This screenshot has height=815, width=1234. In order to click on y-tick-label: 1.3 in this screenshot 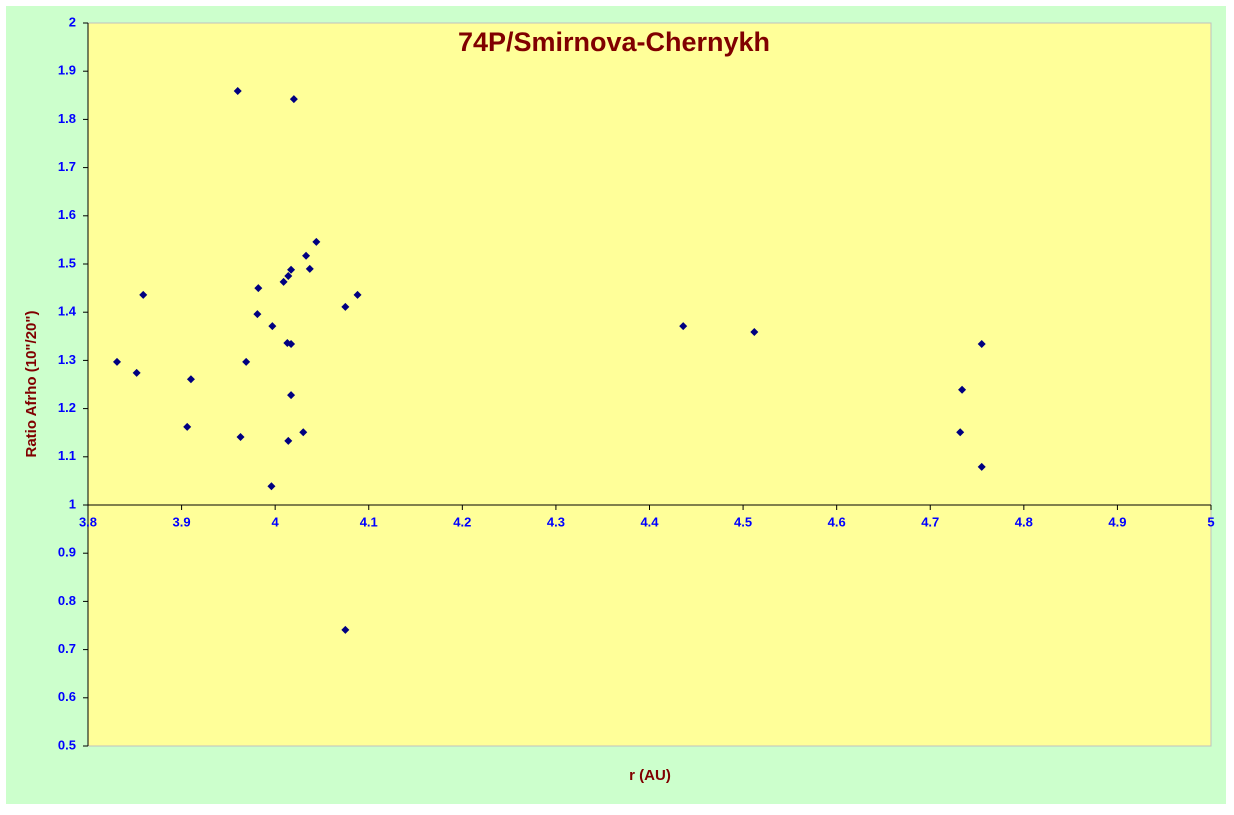, I will do `click(67, 359)`.